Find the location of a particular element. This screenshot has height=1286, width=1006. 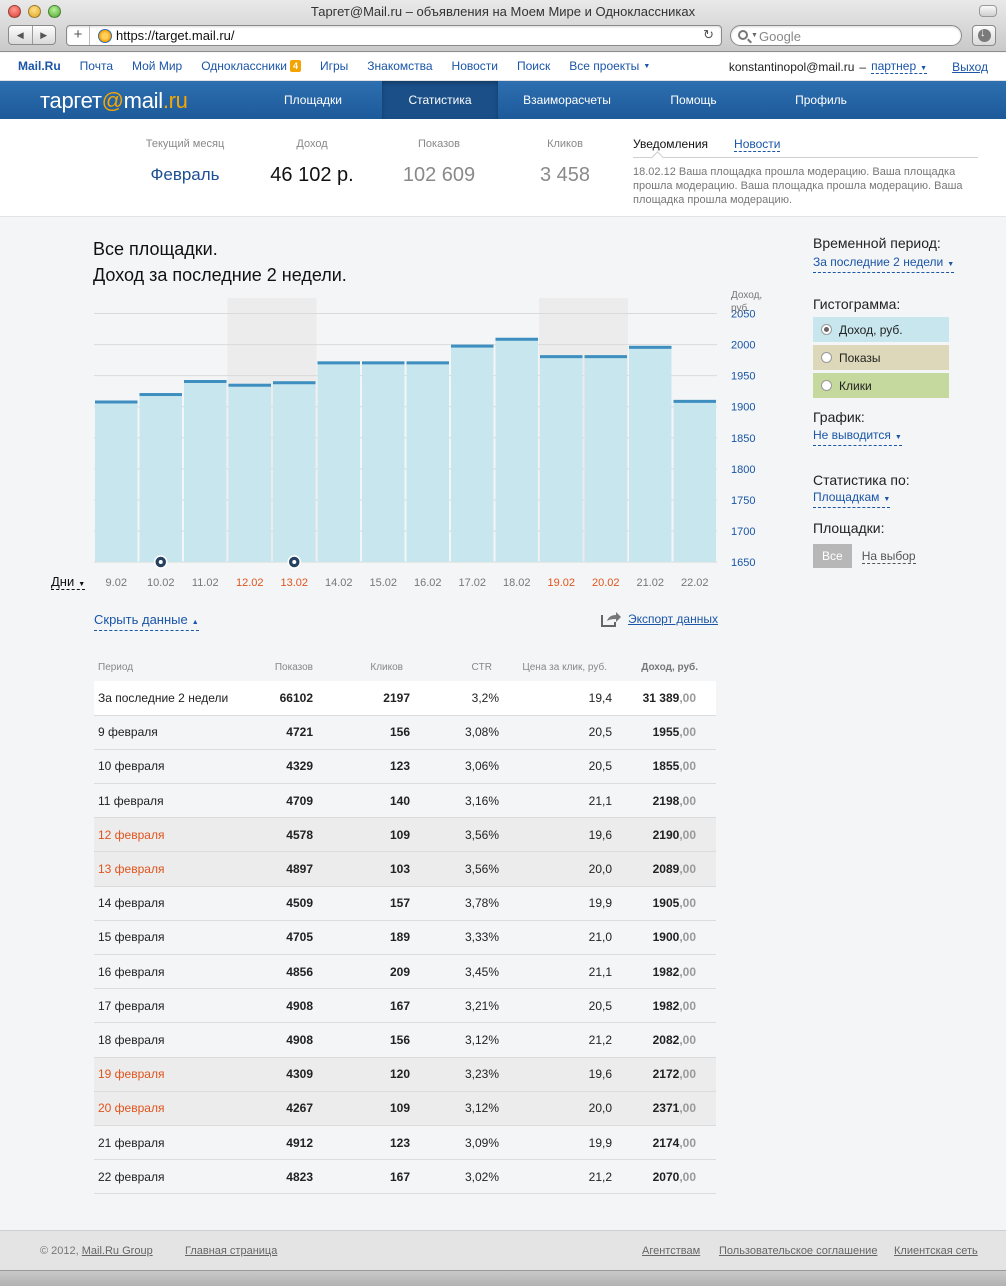

hide-data-toggle: Скрыть данные ▲ is located at coordinates (146, 621).